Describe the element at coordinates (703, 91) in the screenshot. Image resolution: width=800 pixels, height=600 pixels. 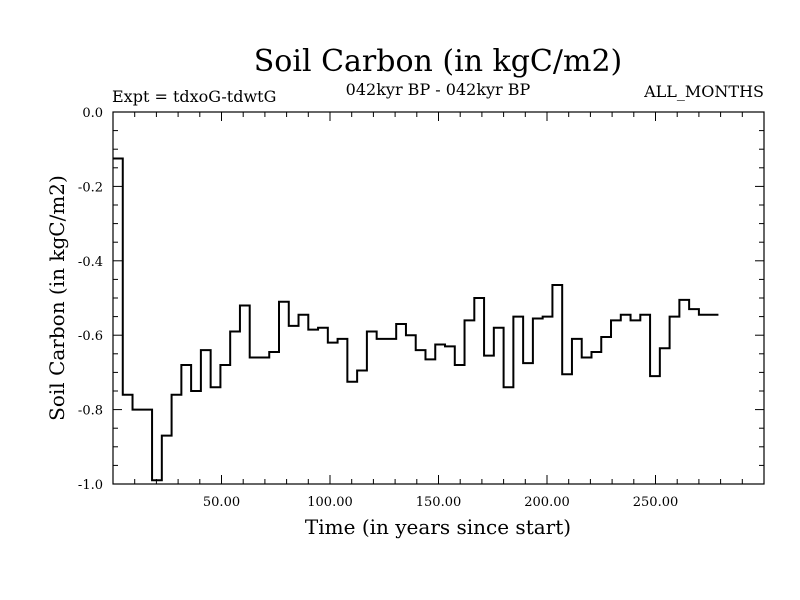
I see `months-label: ALL_MONTHS` at that location.